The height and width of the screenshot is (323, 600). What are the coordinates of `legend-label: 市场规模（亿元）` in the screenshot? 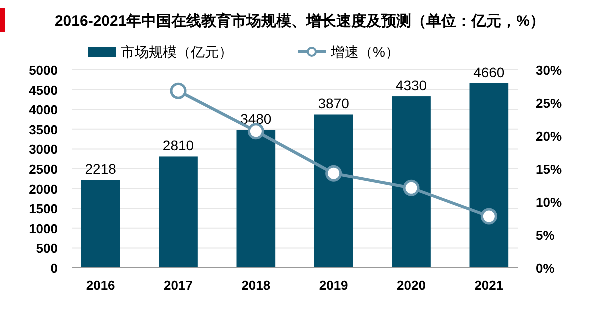 It's located at (177, 52).